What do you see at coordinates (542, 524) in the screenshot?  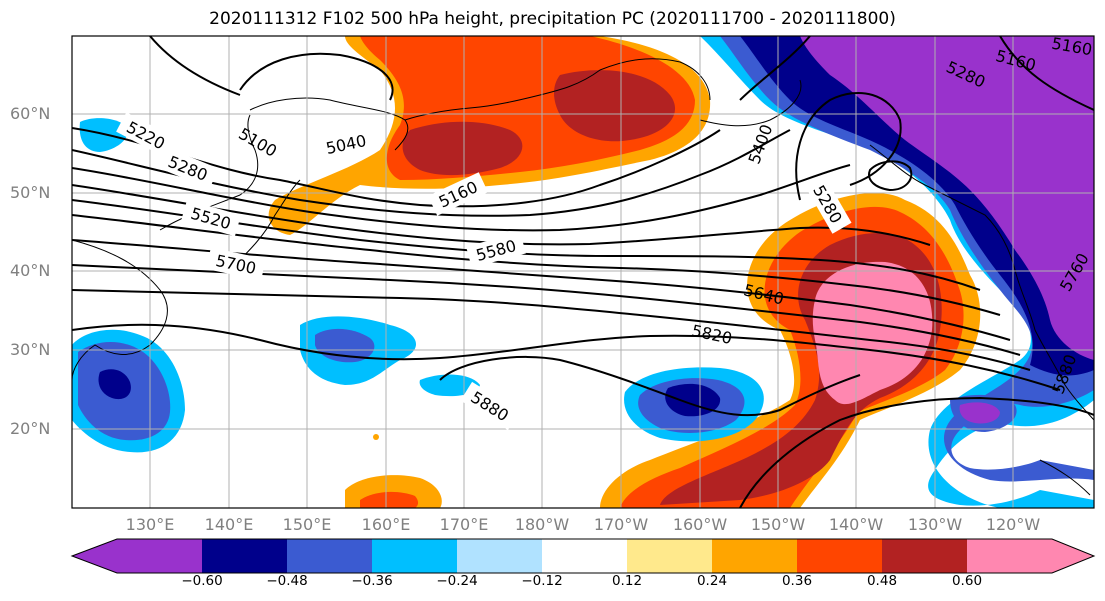 I see `lon-label: 180°W` at bounding box center [542, 524].